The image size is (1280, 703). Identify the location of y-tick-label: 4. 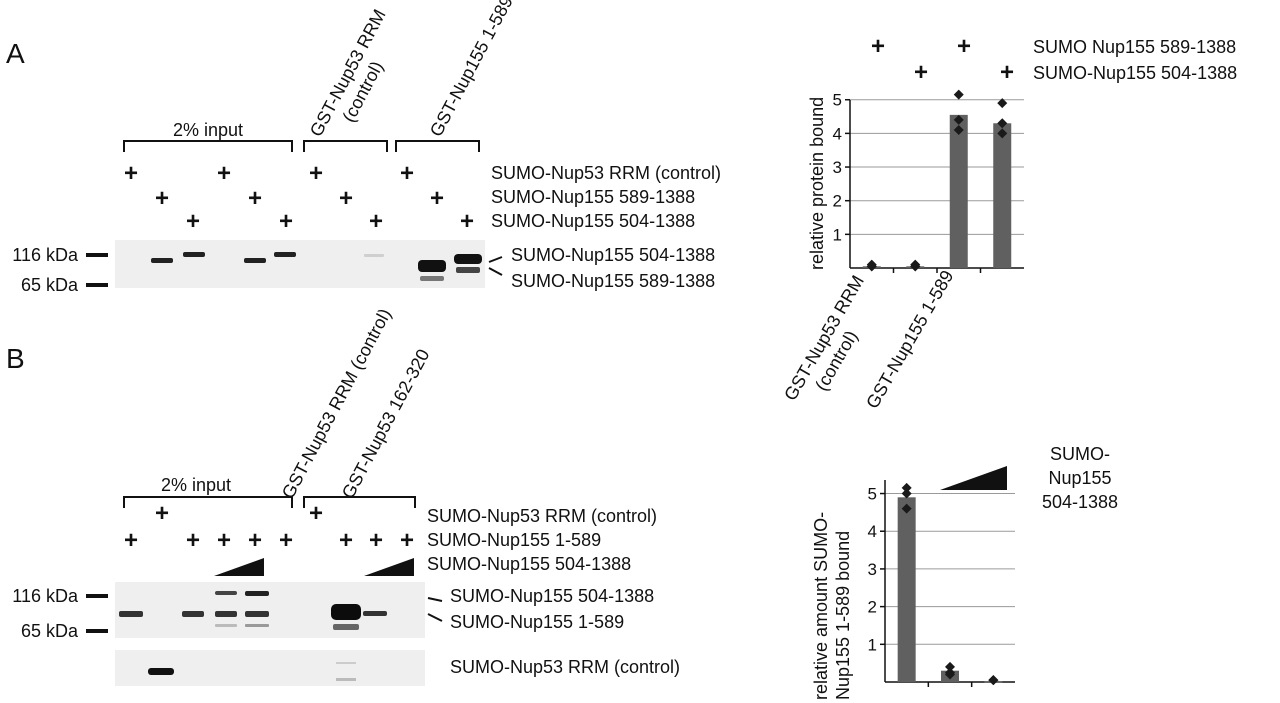
(837, 133).